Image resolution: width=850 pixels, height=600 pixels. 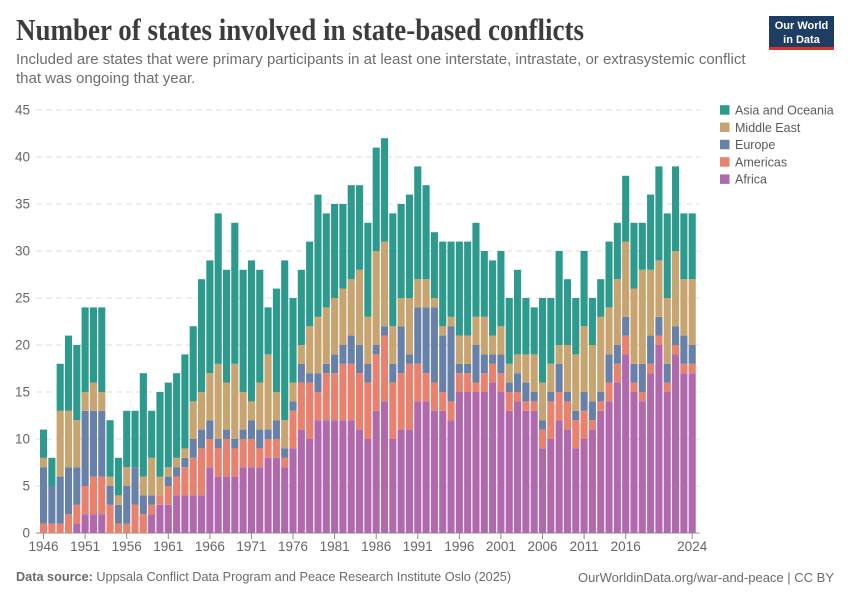 I want to click on svg-text: 1971, so click(x=251, y=546).